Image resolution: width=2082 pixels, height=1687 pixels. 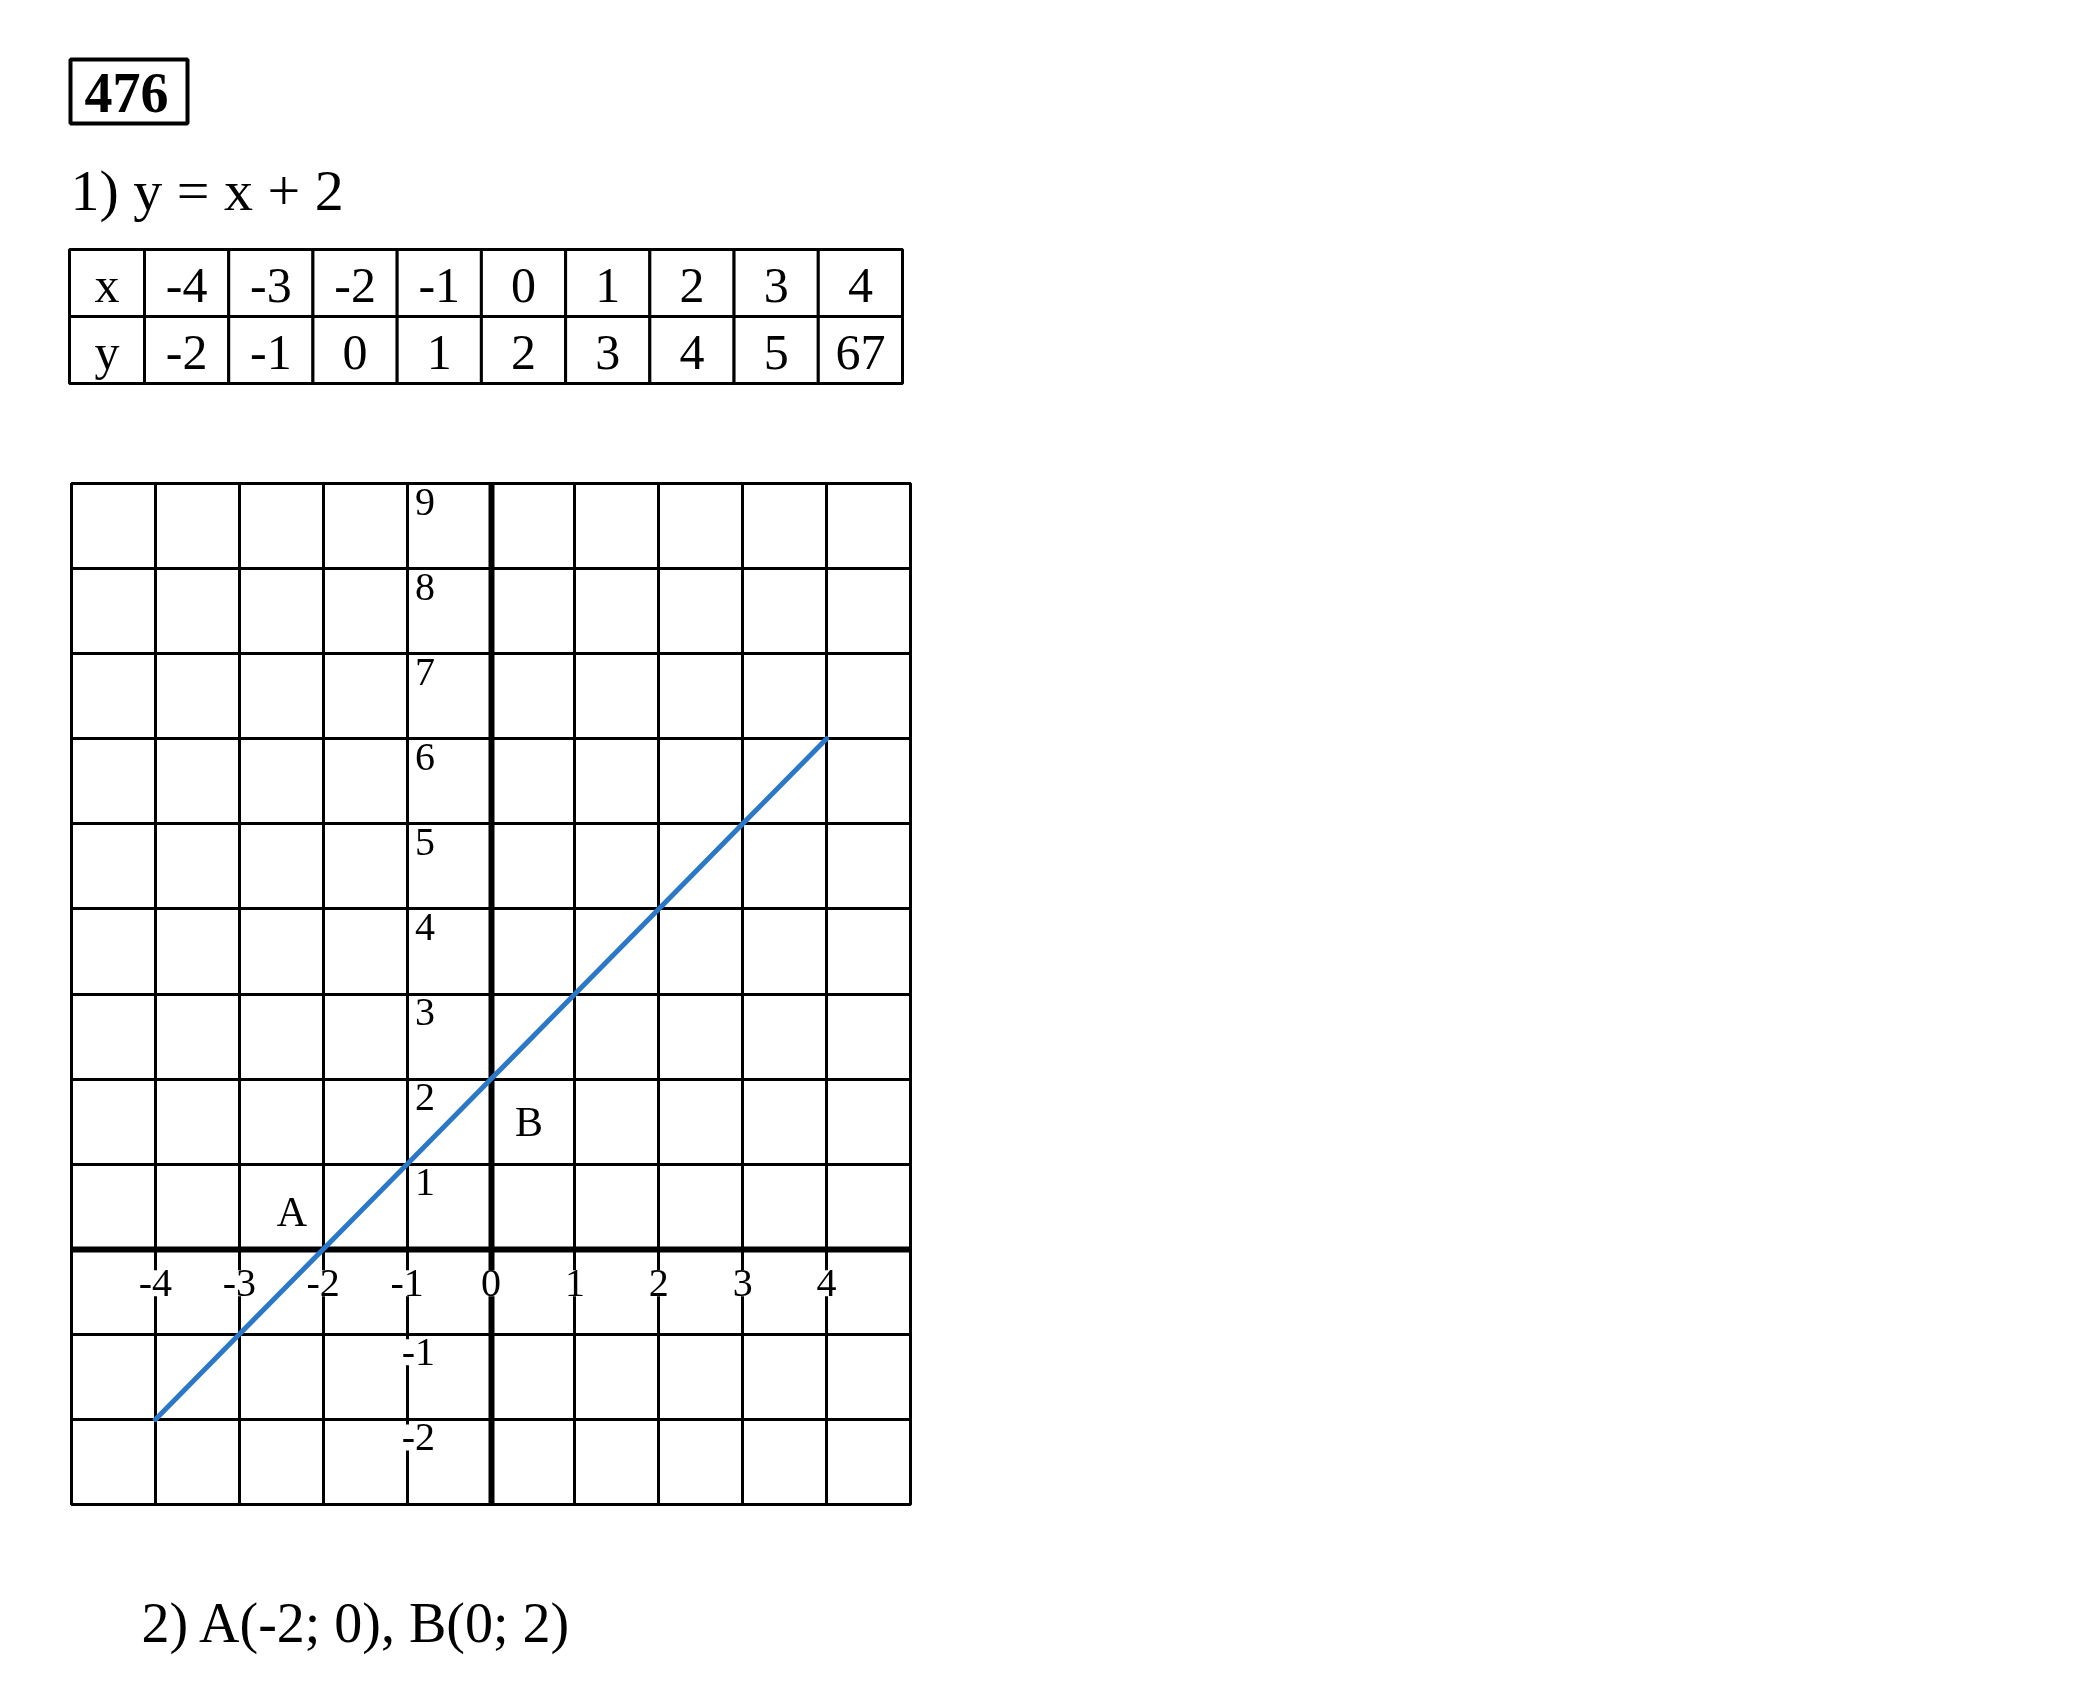 I want to click on y-tick-label: 9, so click(x=425, y=501).